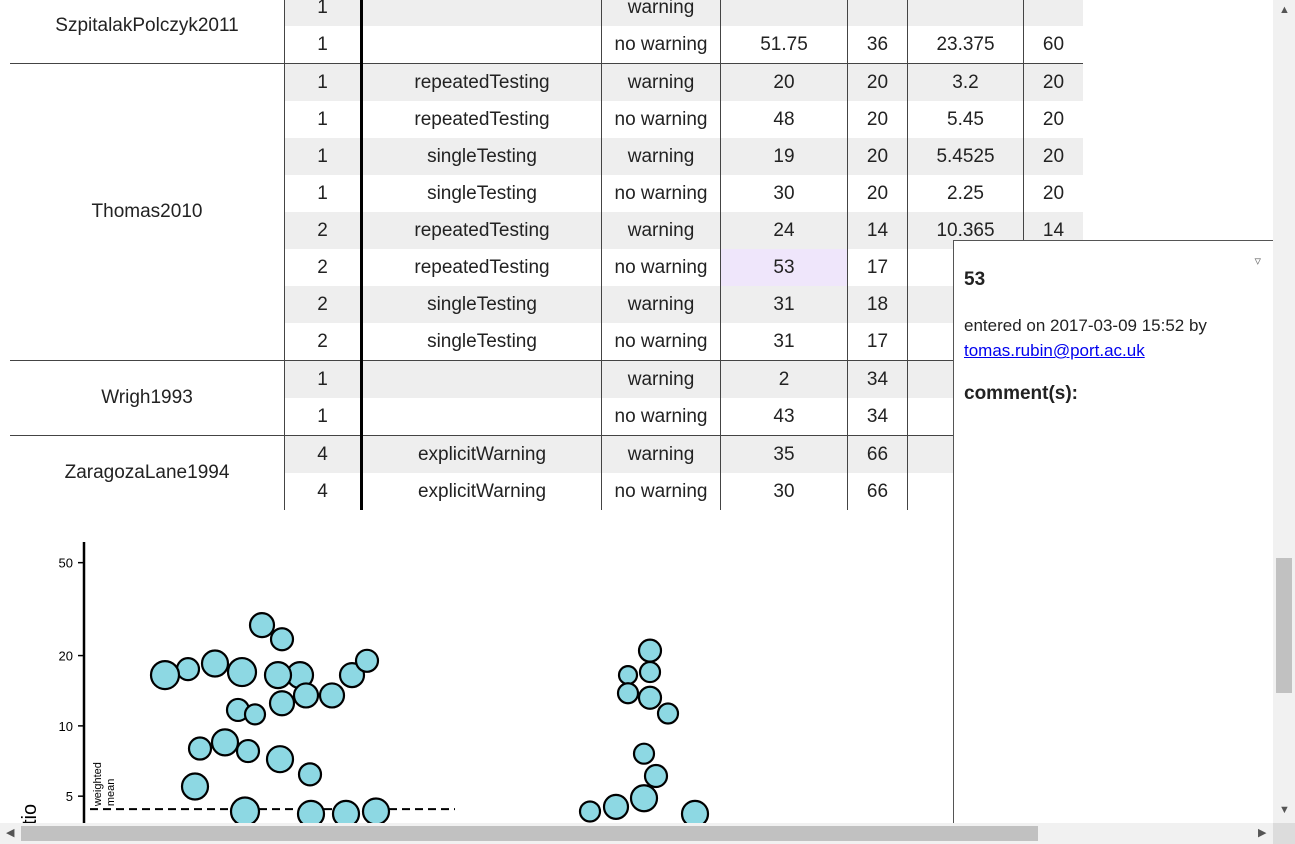  I want to click on cell-n1, so click(784, 13).